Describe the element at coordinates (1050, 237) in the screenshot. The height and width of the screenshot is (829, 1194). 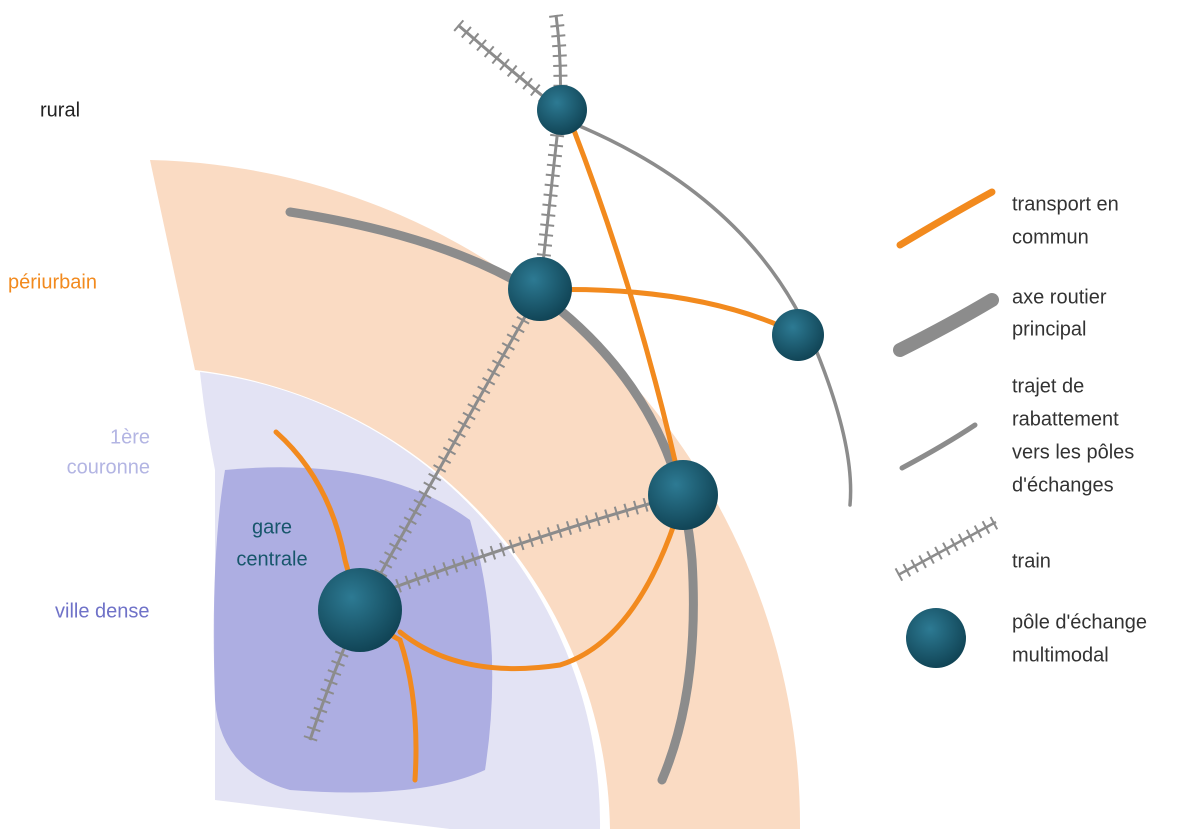
I see `legend-text: commun` at that location.